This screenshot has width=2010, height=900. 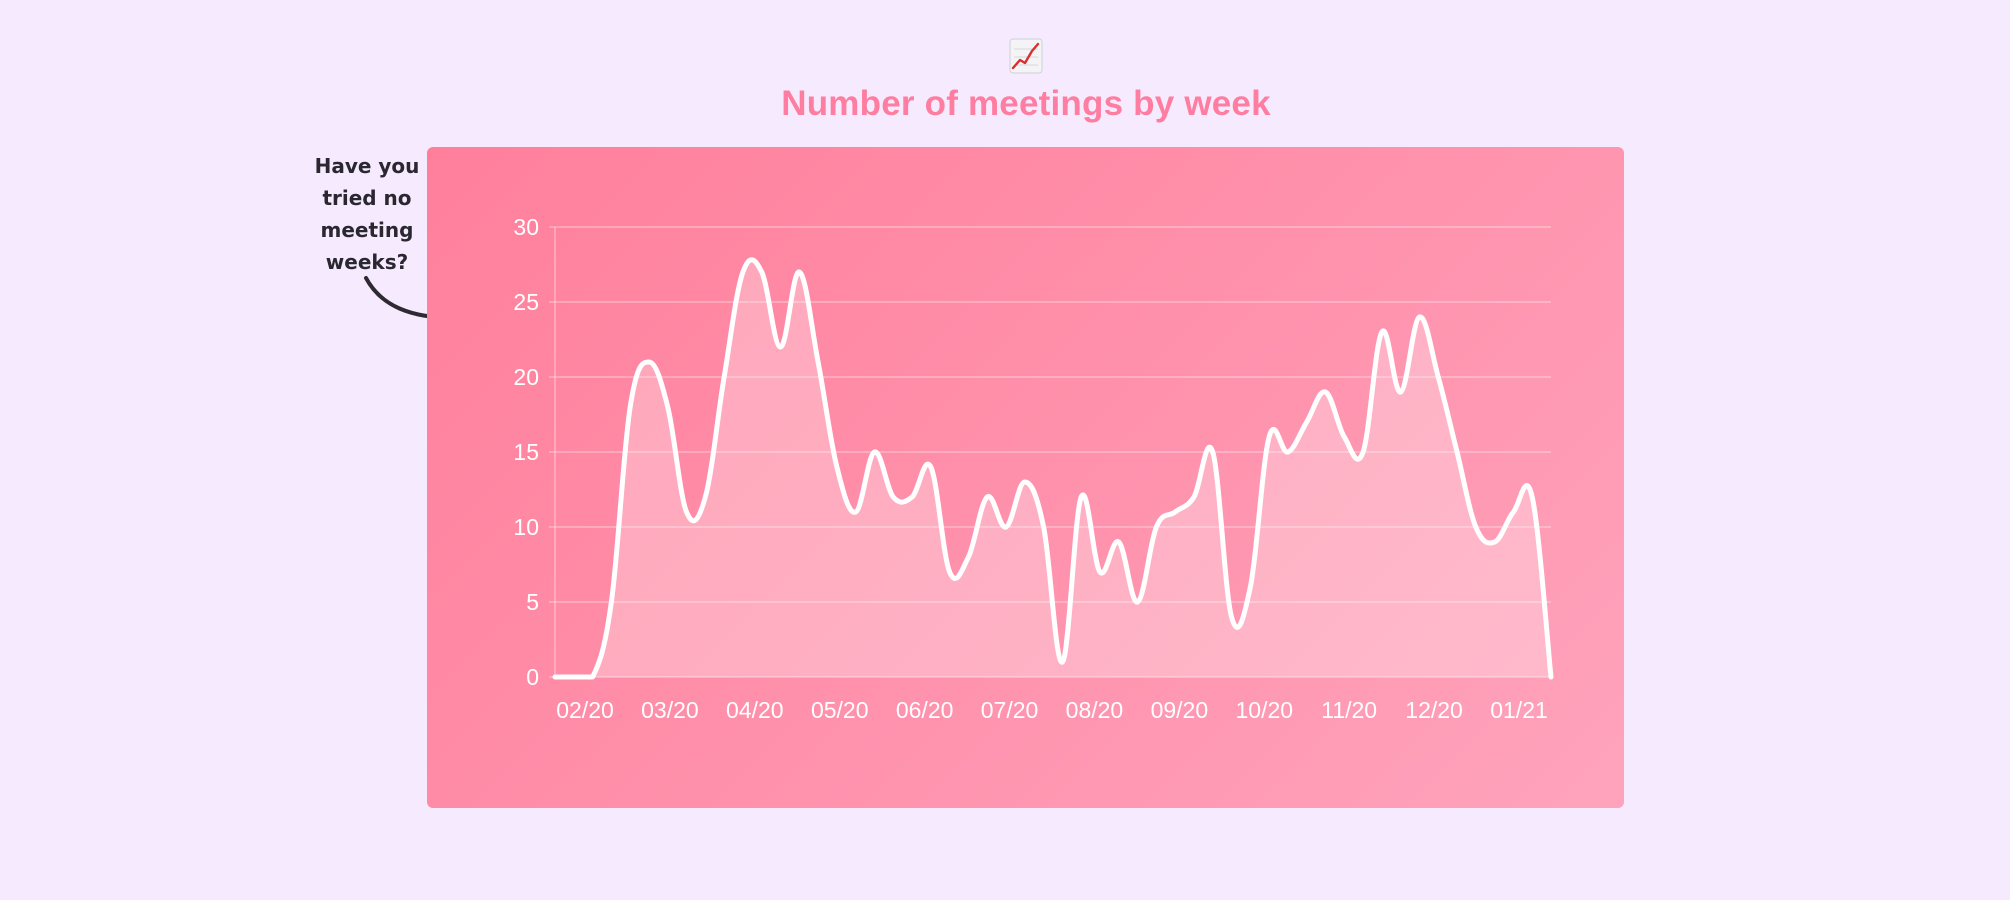 I want to click on x-tick-label: 05/20, so click(x=840, y=710).